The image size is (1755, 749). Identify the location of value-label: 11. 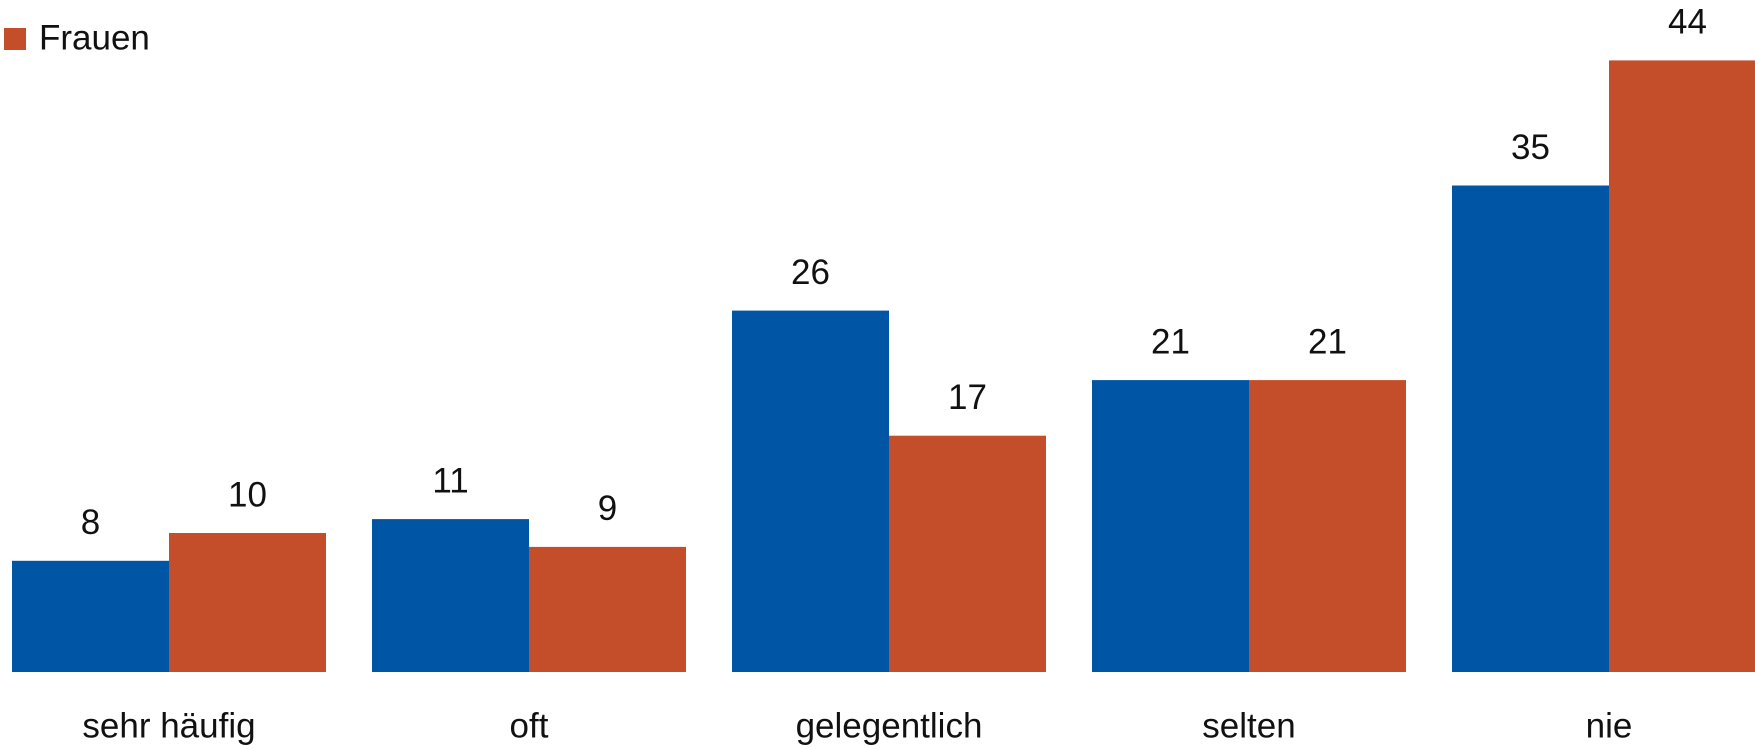
(450, 480).